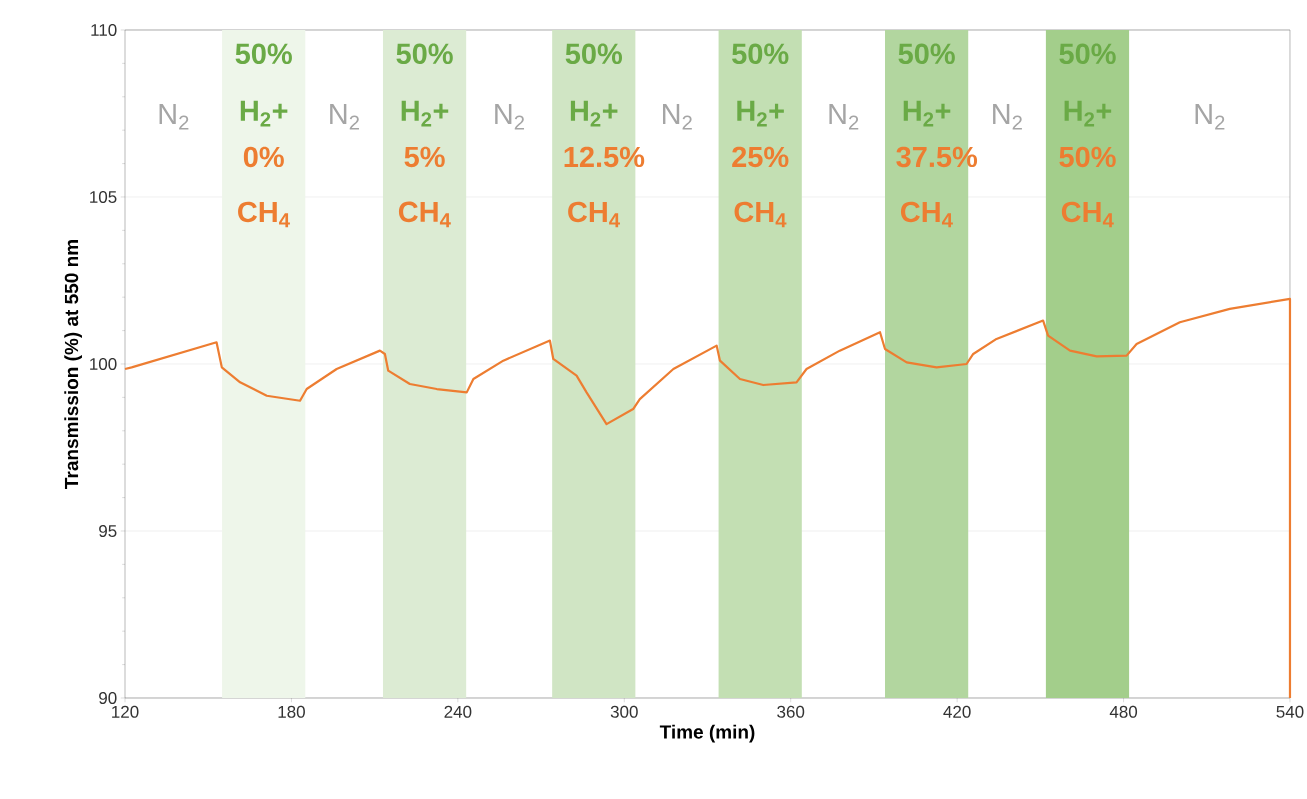 Image resolution: width=1307 pixels, height=799 pixels. I want to click on annotation: 0% CH$_{4}$, so click(264, 187).